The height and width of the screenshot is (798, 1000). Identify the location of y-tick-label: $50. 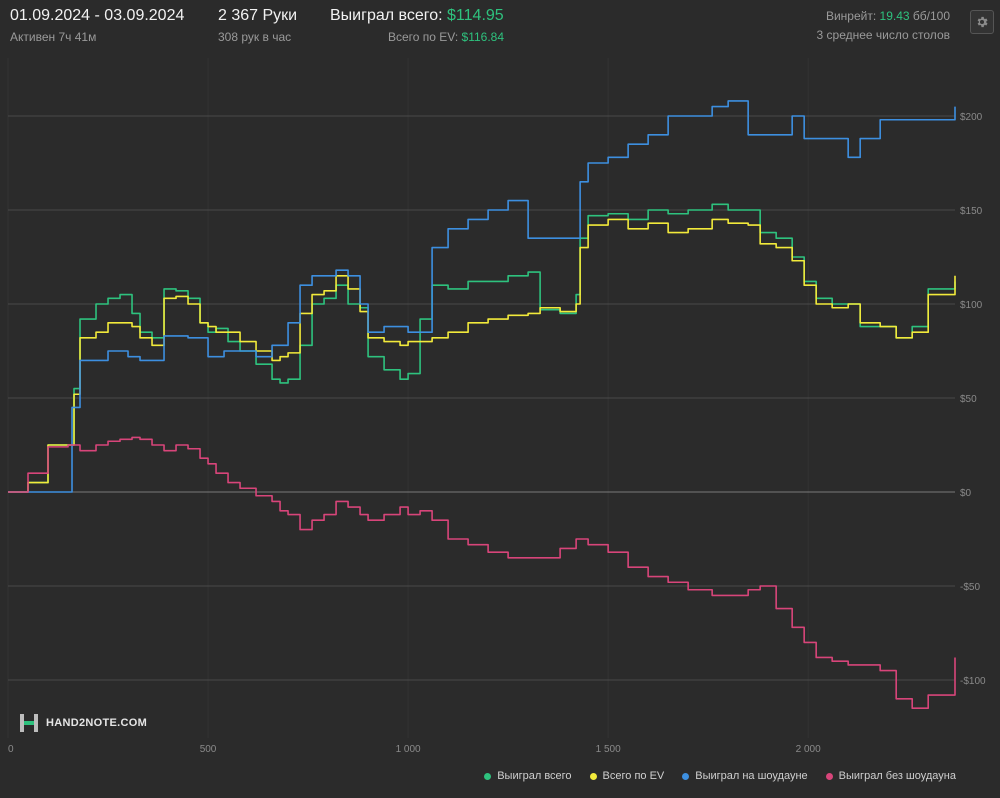
(968, 399).